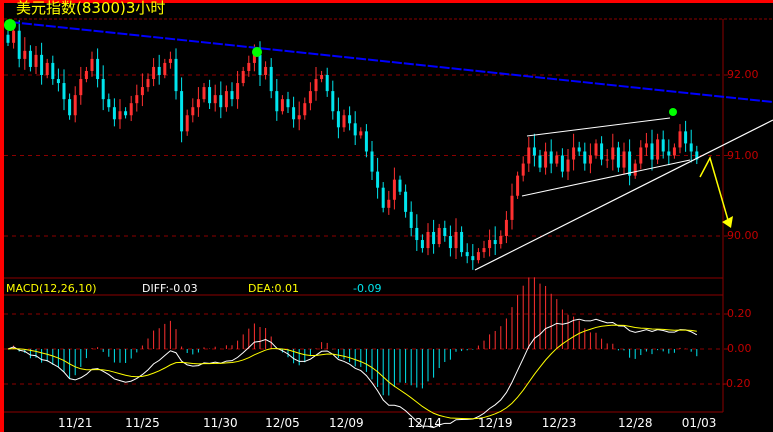 Image resolution: width=773 pixels, height=432 pixels. What do you see at coordinates (699, 423) in the screenshot?
I see `x-tick-label: 01/03` at bounding box center [699, 423].